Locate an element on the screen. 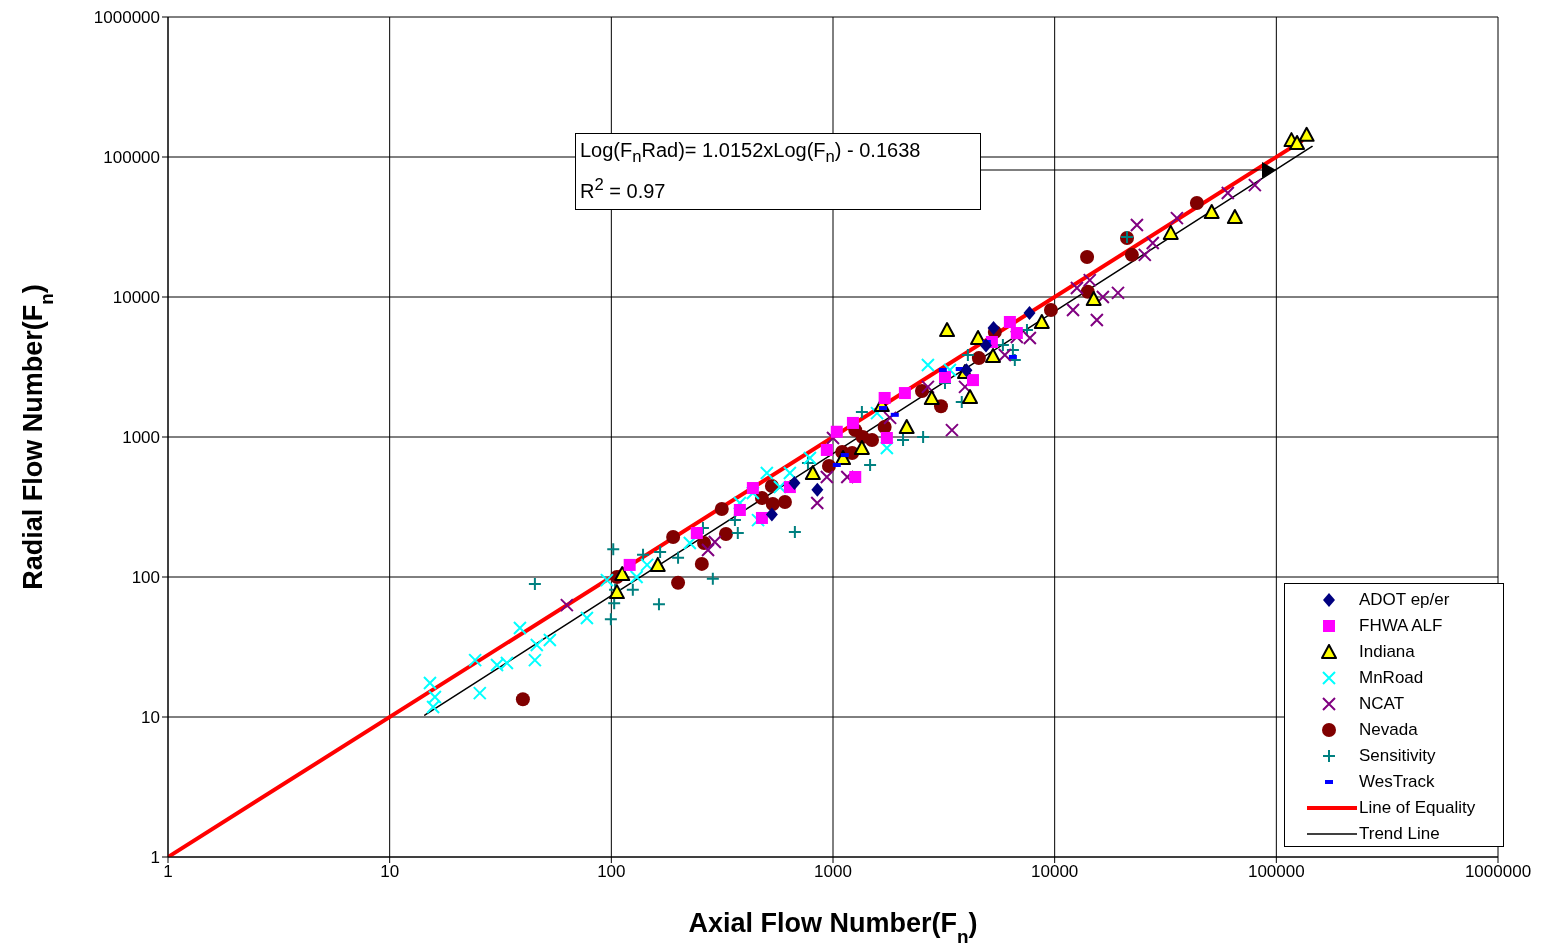  legend-label: WesTrack is located at coordinates (1397, 782).